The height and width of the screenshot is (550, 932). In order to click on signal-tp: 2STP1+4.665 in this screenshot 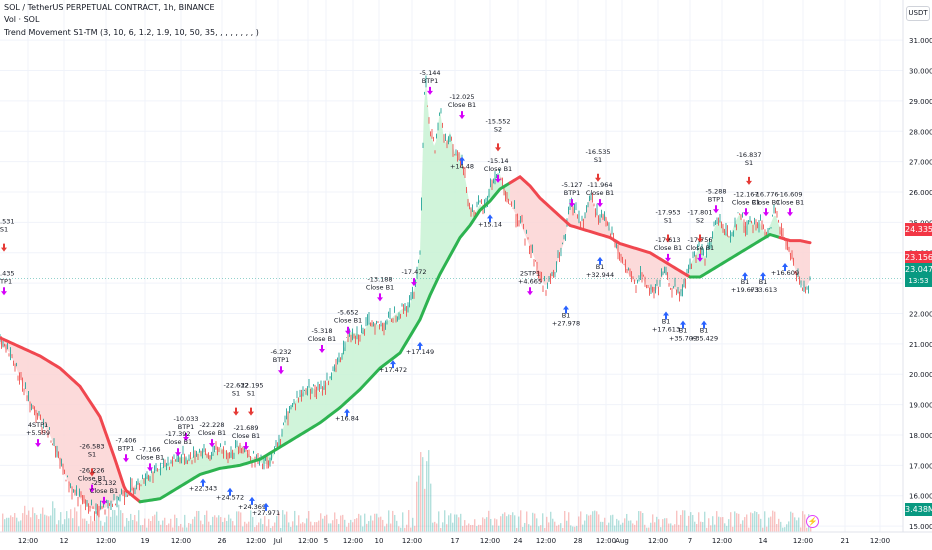, I will do `click(530, 282)`.